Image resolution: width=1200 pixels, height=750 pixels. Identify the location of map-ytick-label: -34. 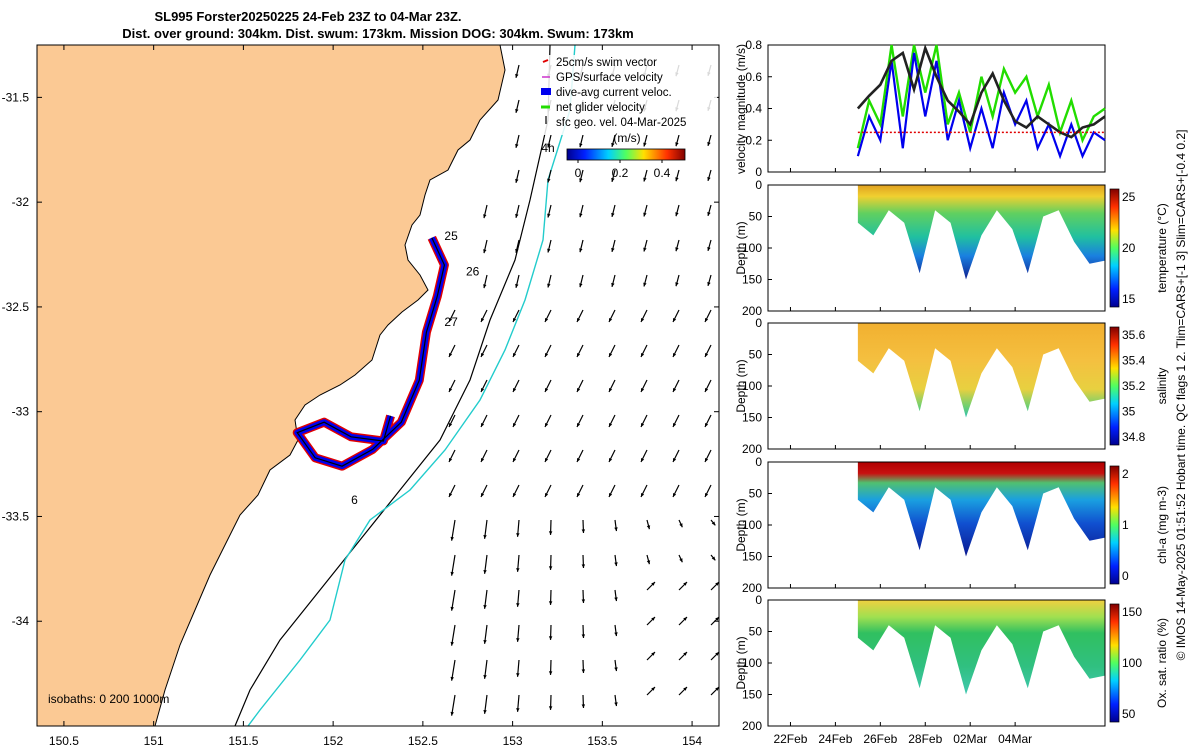
(21, 621).